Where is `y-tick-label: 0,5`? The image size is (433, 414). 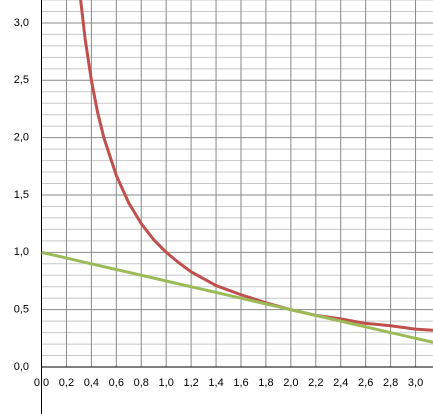 y-tick-label: 0,5 is located at coordinates (21, 310).